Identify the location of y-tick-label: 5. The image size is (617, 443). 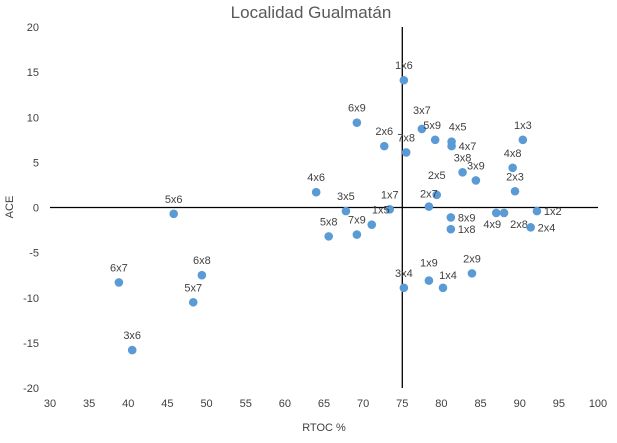
(36, 163).